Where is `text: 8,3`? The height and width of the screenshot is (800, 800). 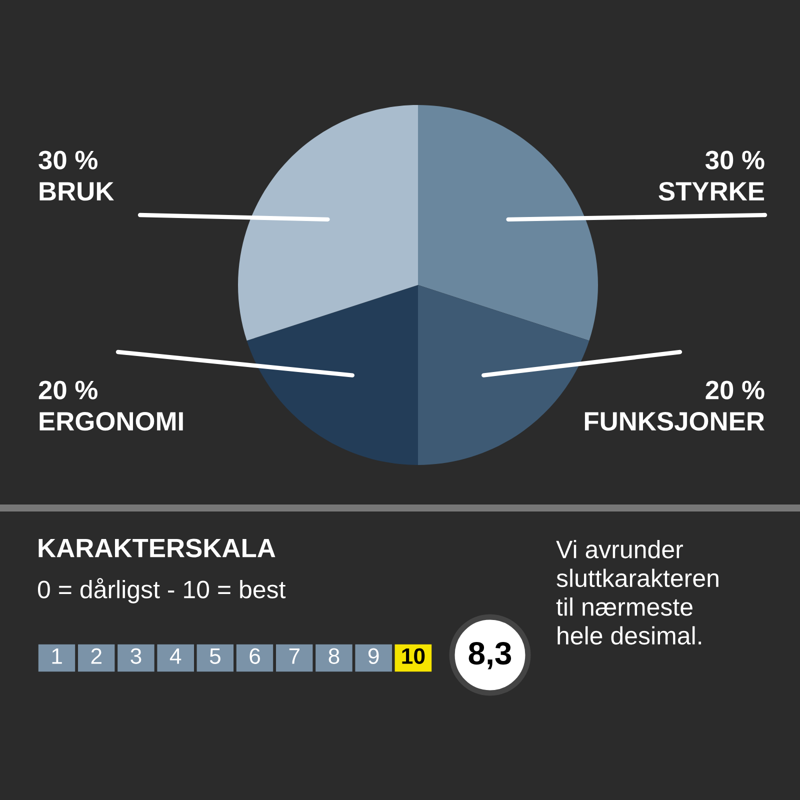
text: 8,3 is located at coordinates (490, 656).